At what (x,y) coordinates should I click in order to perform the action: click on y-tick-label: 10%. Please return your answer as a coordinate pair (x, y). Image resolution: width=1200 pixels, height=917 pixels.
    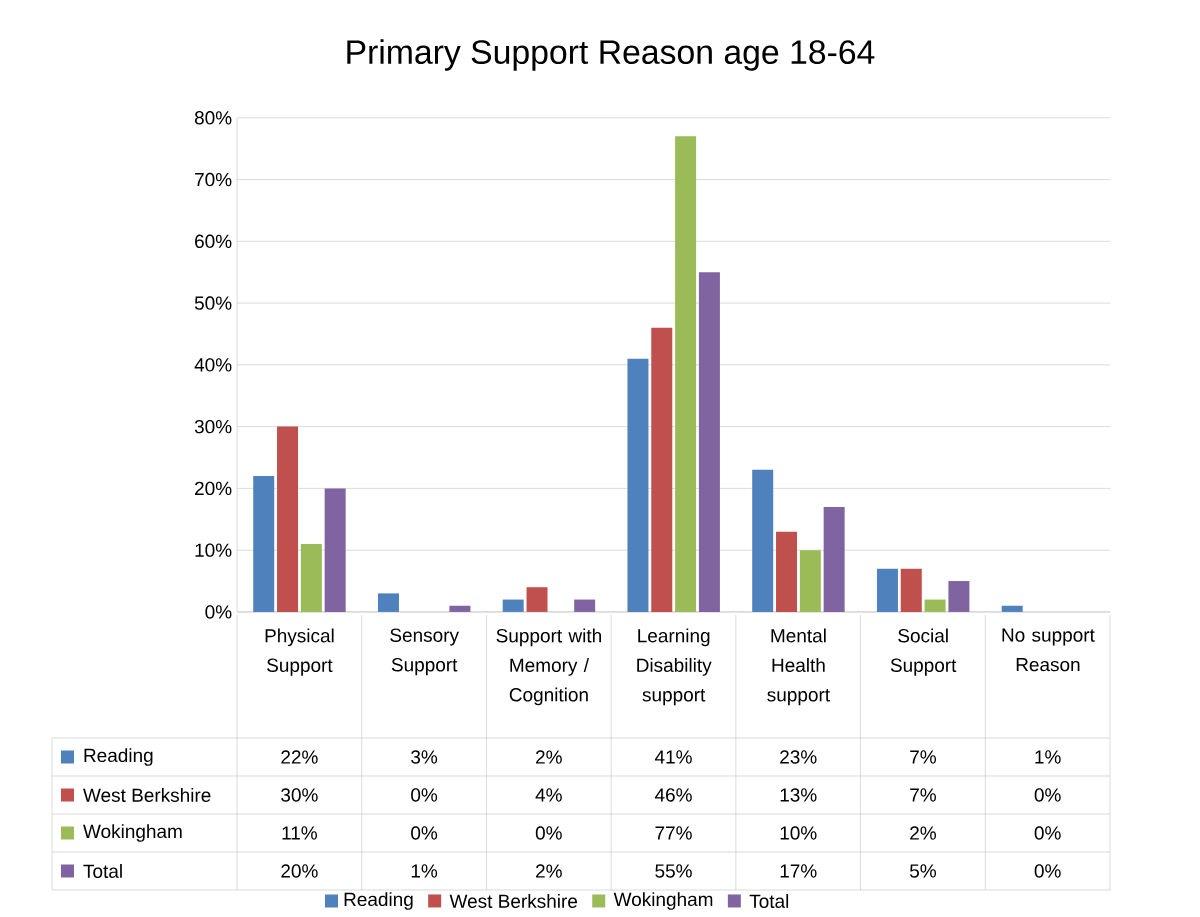
    Looking at the image, I should click on (213, 550).